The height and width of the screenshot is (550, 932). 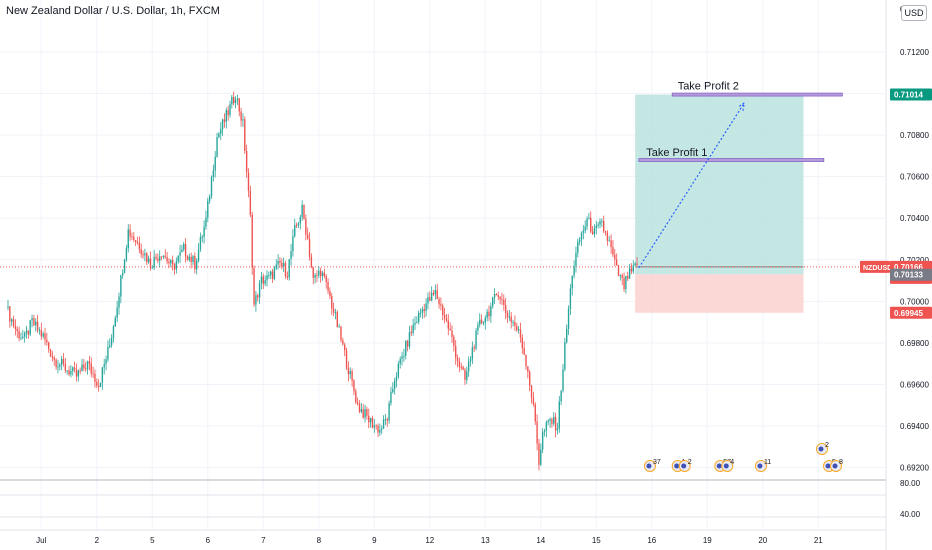 I want to click on x-tick-label: 20, so click(x=762, y=540).